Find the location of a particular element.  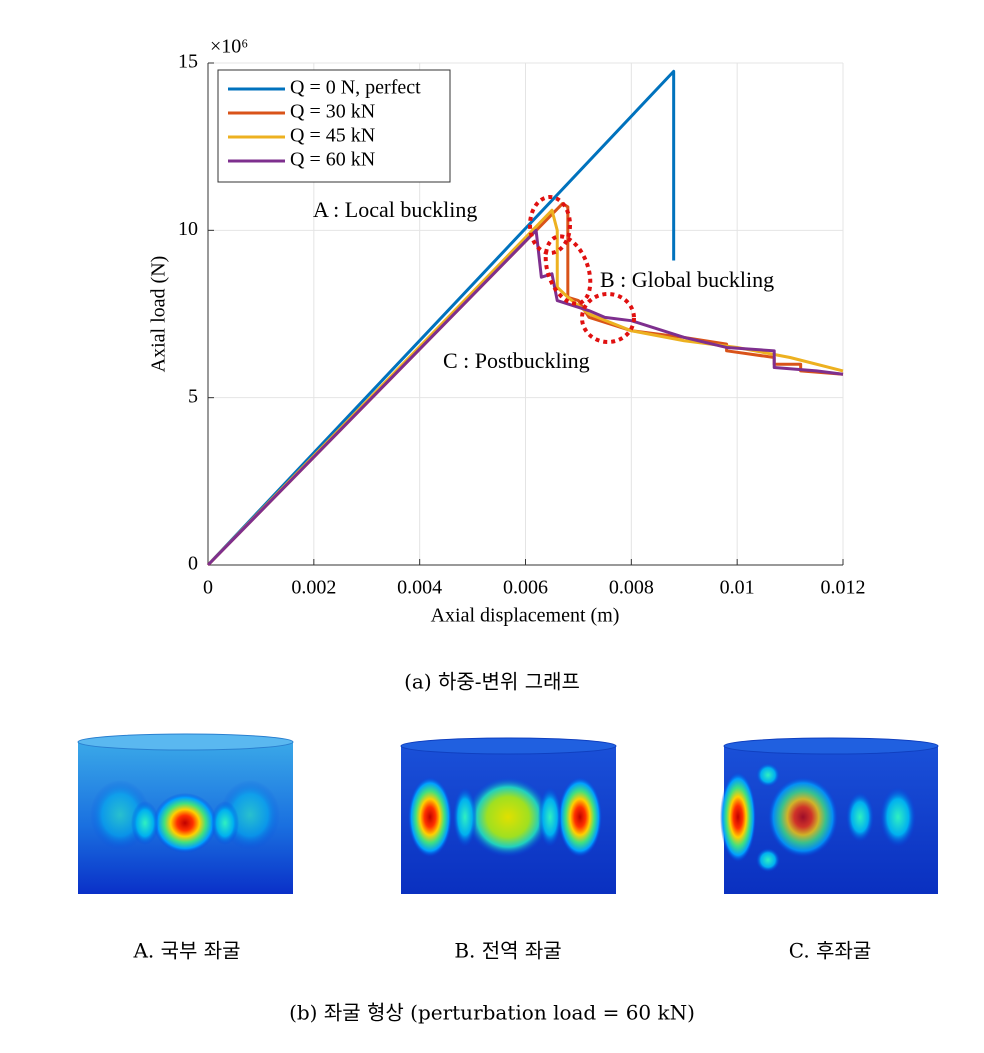

annotation-ellipses is located at coordinates (582, 269).